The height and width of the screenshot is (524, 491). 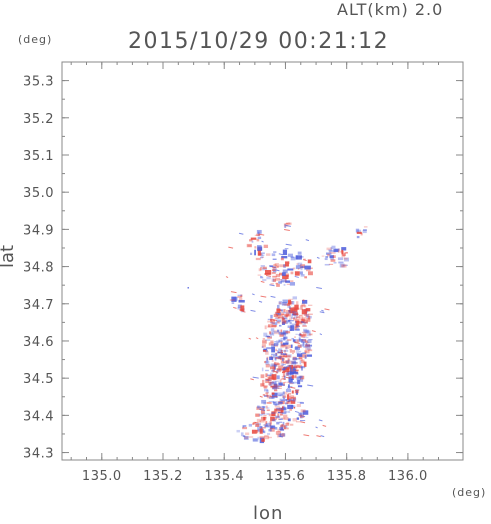 I want to click on y-tick-label: 35.0, so click(x=38, y=193).